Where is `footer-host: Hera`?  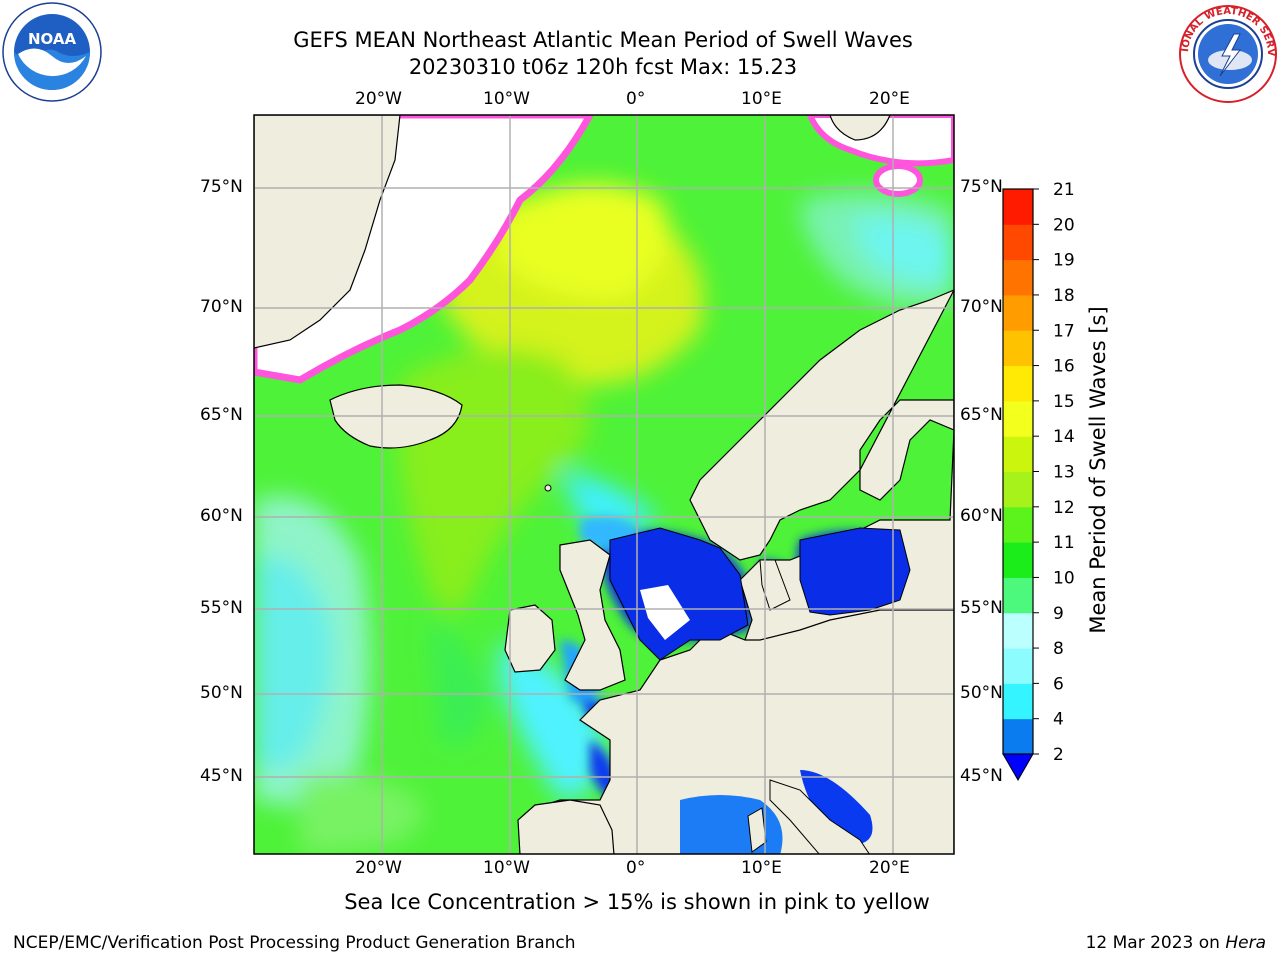 footer-host: Hera is located at coordinates (1245, 943).